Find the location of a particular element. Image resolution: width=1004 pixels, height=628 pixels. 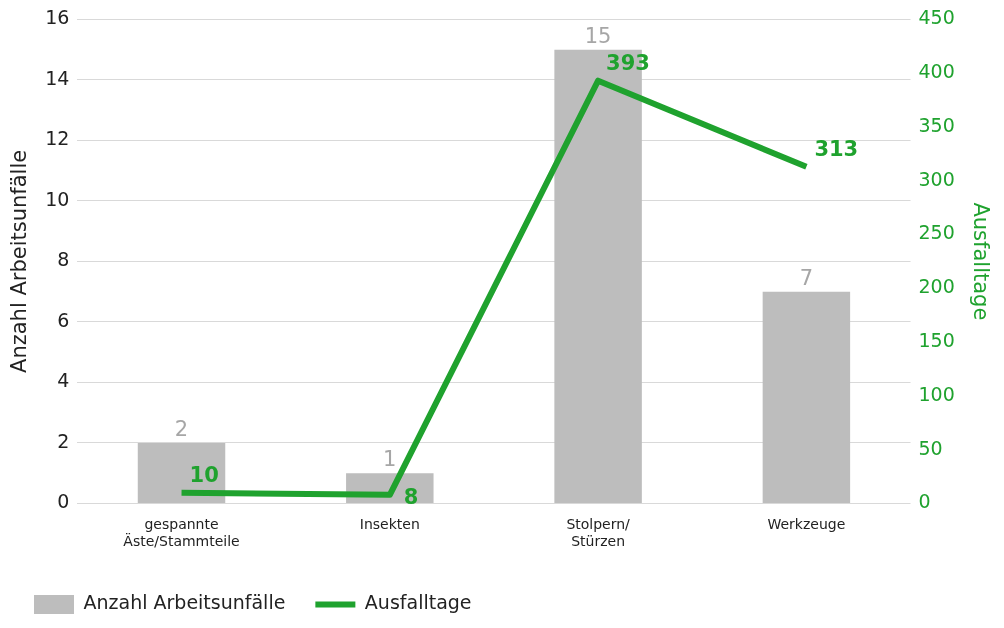

legend-label: Anzahl Arbeitsunfälle is located at coordinates (184, 602).